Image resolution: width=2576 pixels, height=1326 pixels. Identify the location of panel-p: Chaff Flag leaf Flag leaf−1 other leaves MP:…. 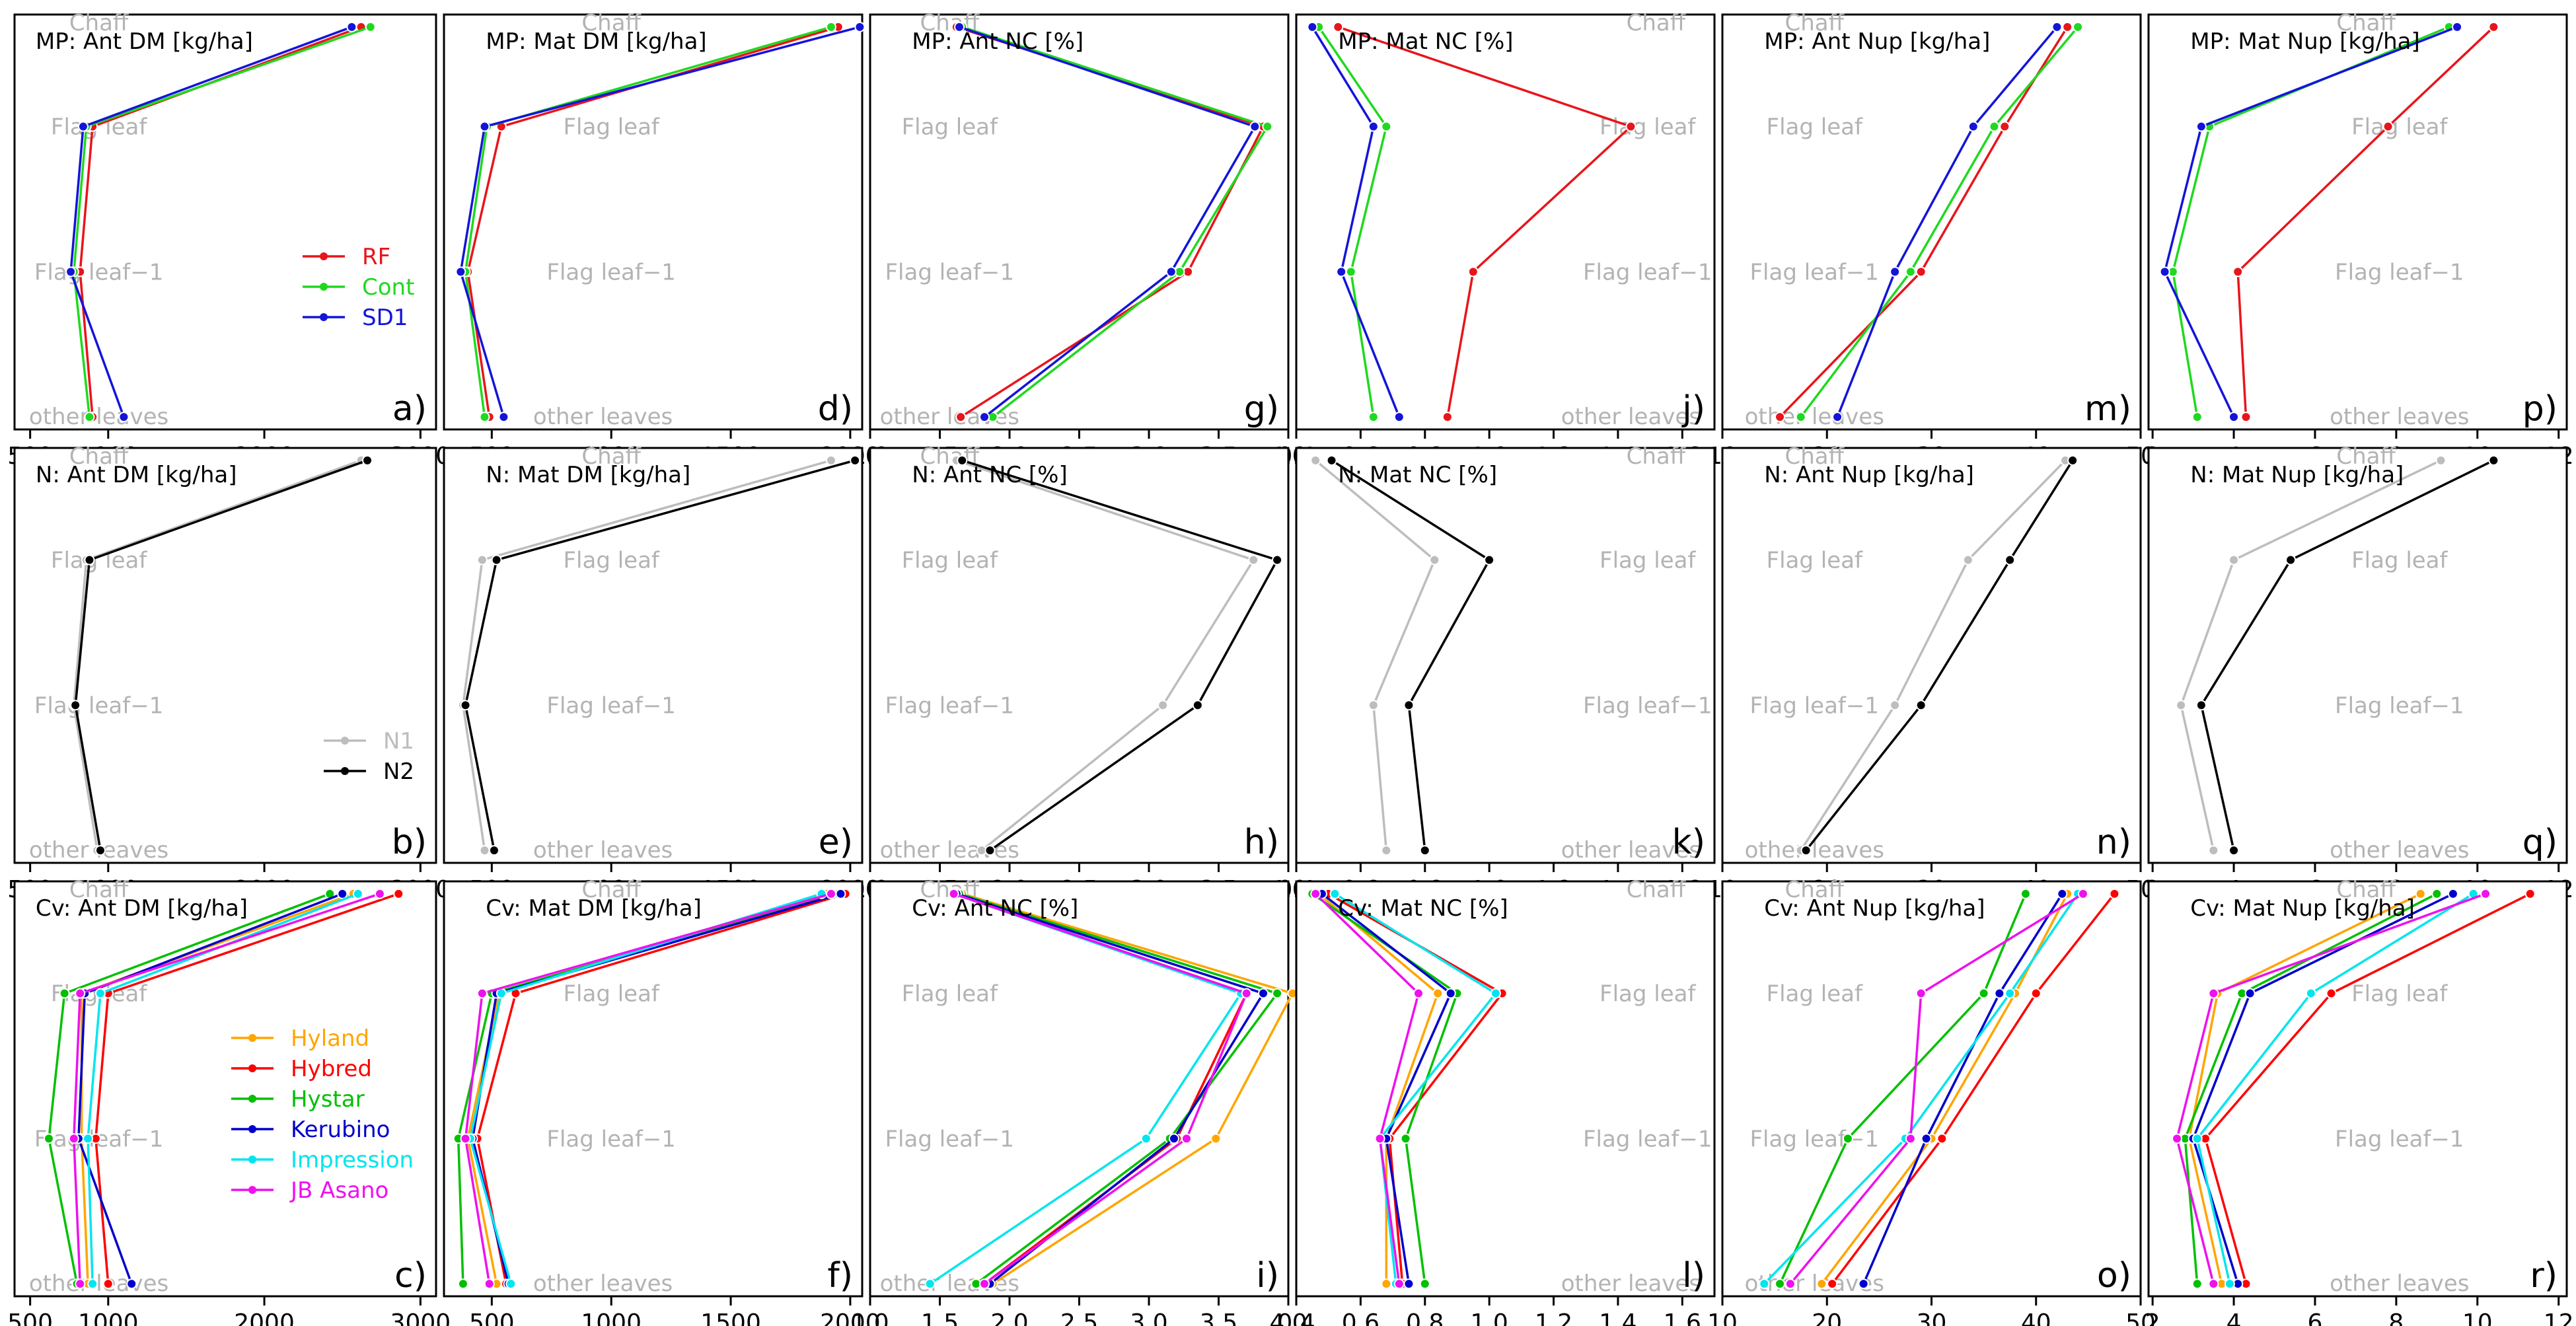
(2359, 240).